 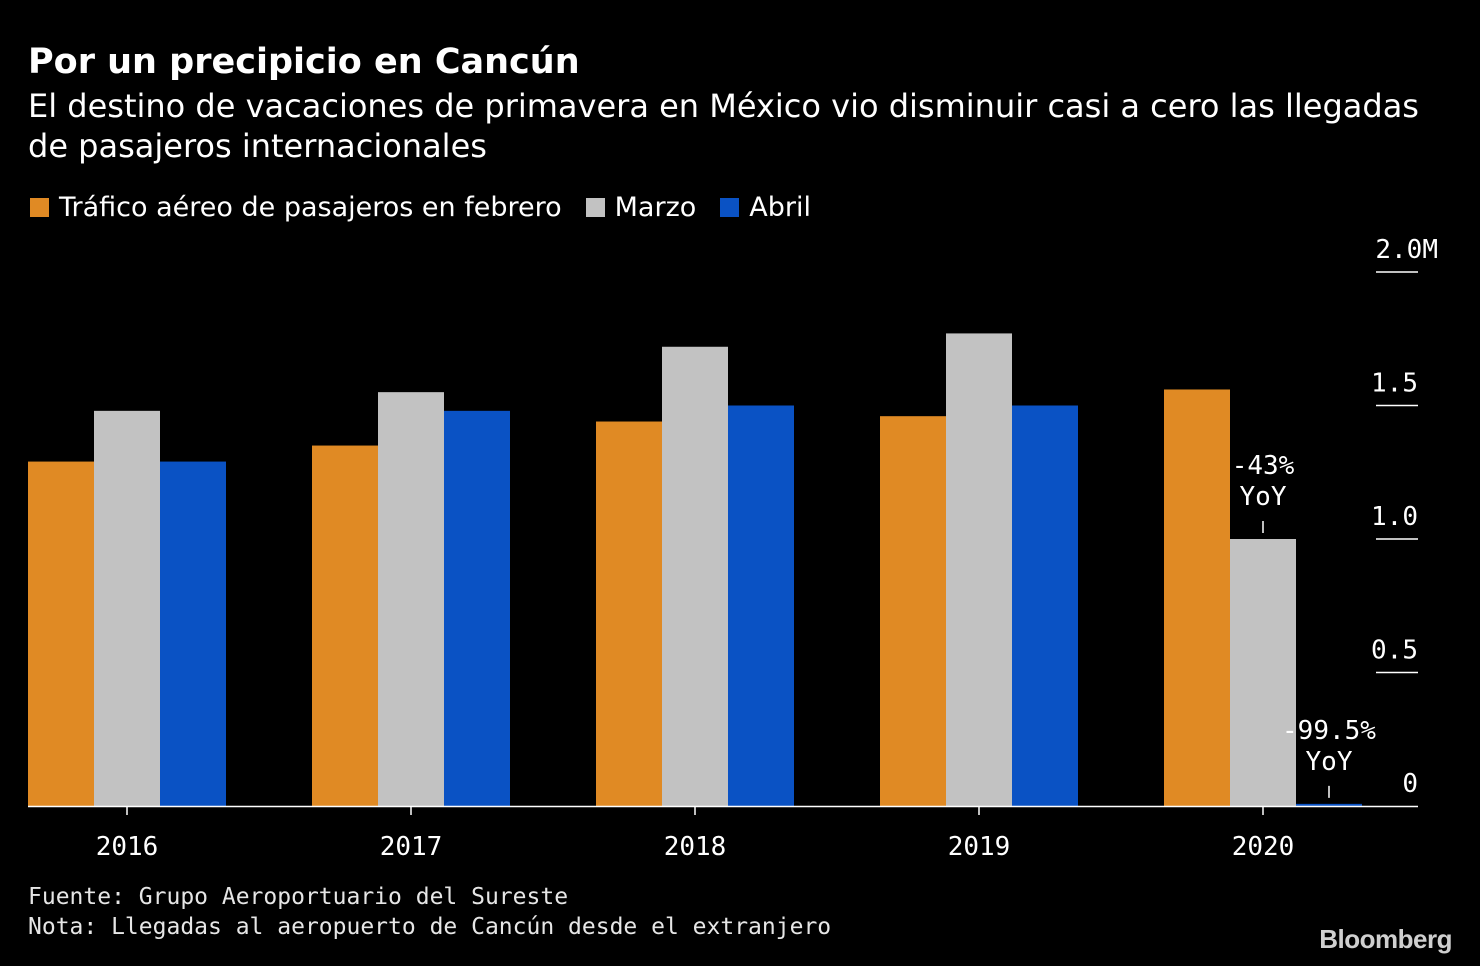 I want to click on bar-2016-abril, so click(x=193, y=633).